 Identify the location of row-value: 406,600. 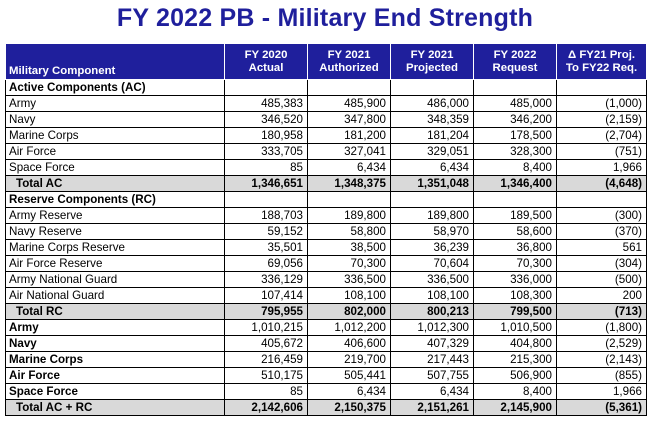
(349, 343).